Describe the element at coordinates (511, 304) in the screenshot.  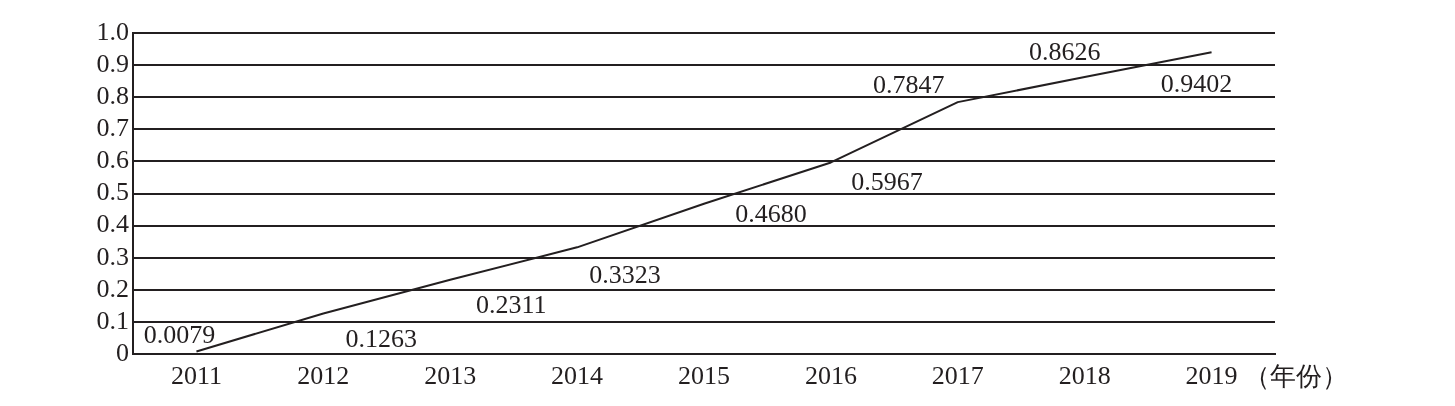
I see `data-label: 0.2311` at that location.